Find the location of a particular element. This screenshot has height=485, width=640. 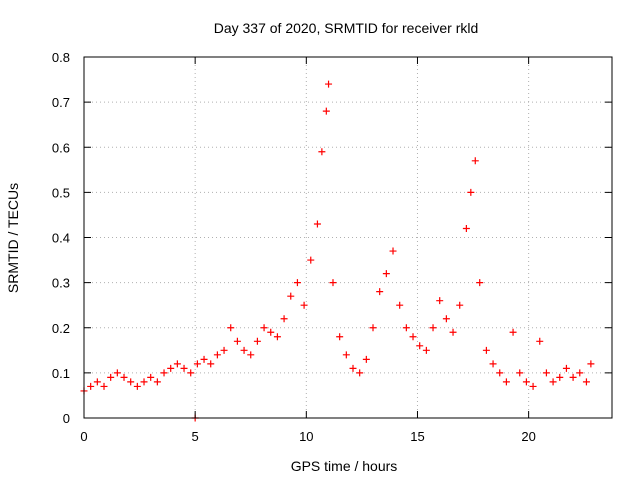

y-tick-label: 0.1 is located at coordinates (61, 373).